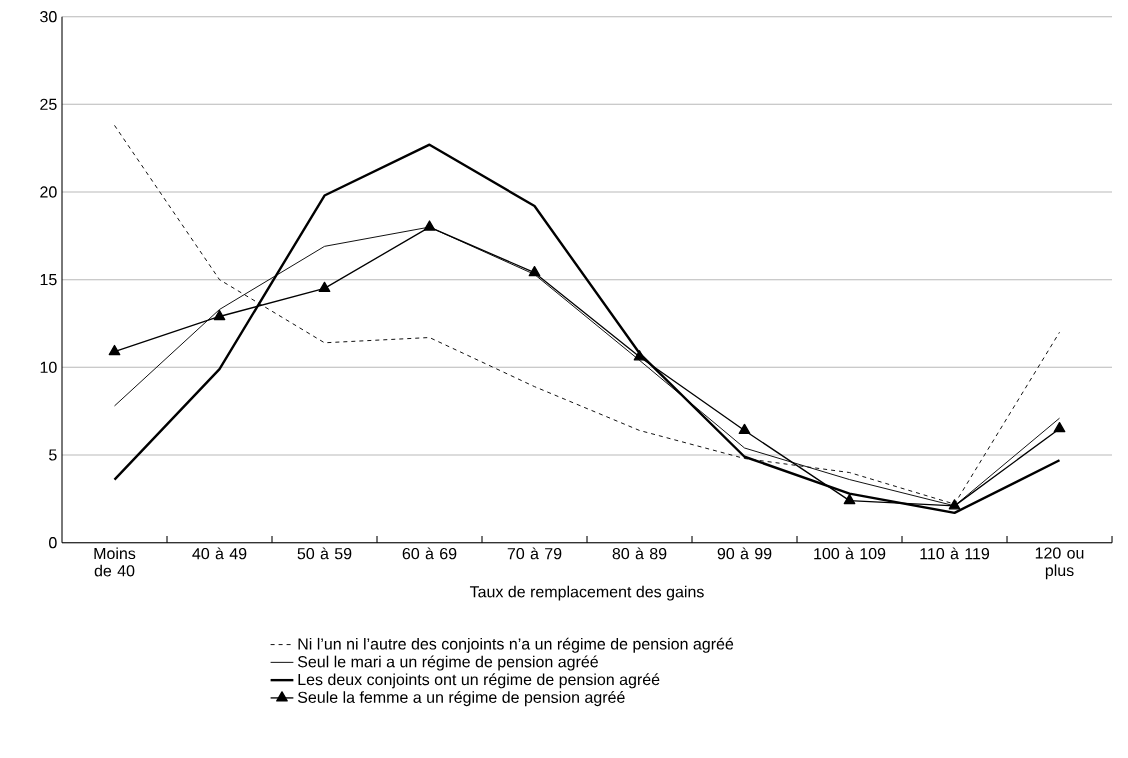  What do you see at coordinates (48, 192) in the screenshot?
I see `y-tick-label: 20` at bounding box center [48, 192].